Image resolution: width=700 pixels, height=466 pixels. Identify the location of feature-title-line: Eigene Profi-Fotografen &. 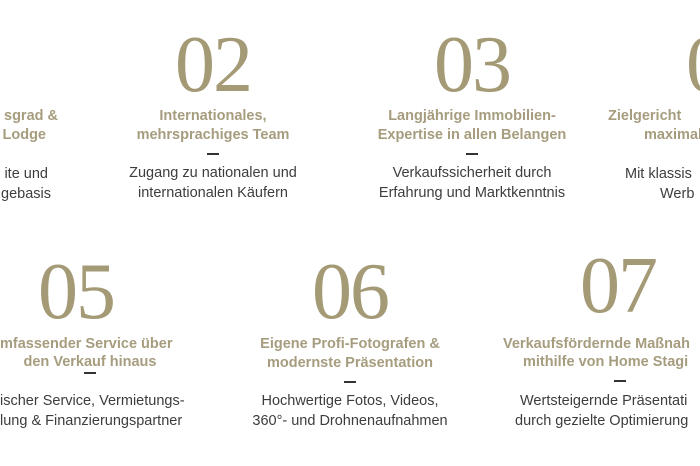
(350, 344).